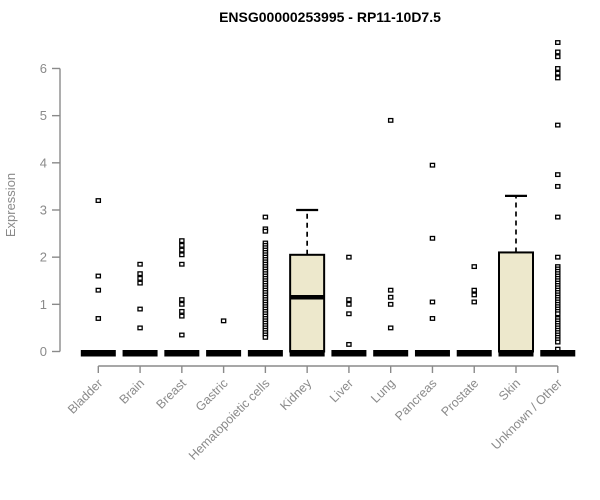 Image resolution: width=600 pixels, height=500 pixels. Describe the element at coordinates (341, 390) in the screenshot. I see `x-tick-label: Liver` at that location.